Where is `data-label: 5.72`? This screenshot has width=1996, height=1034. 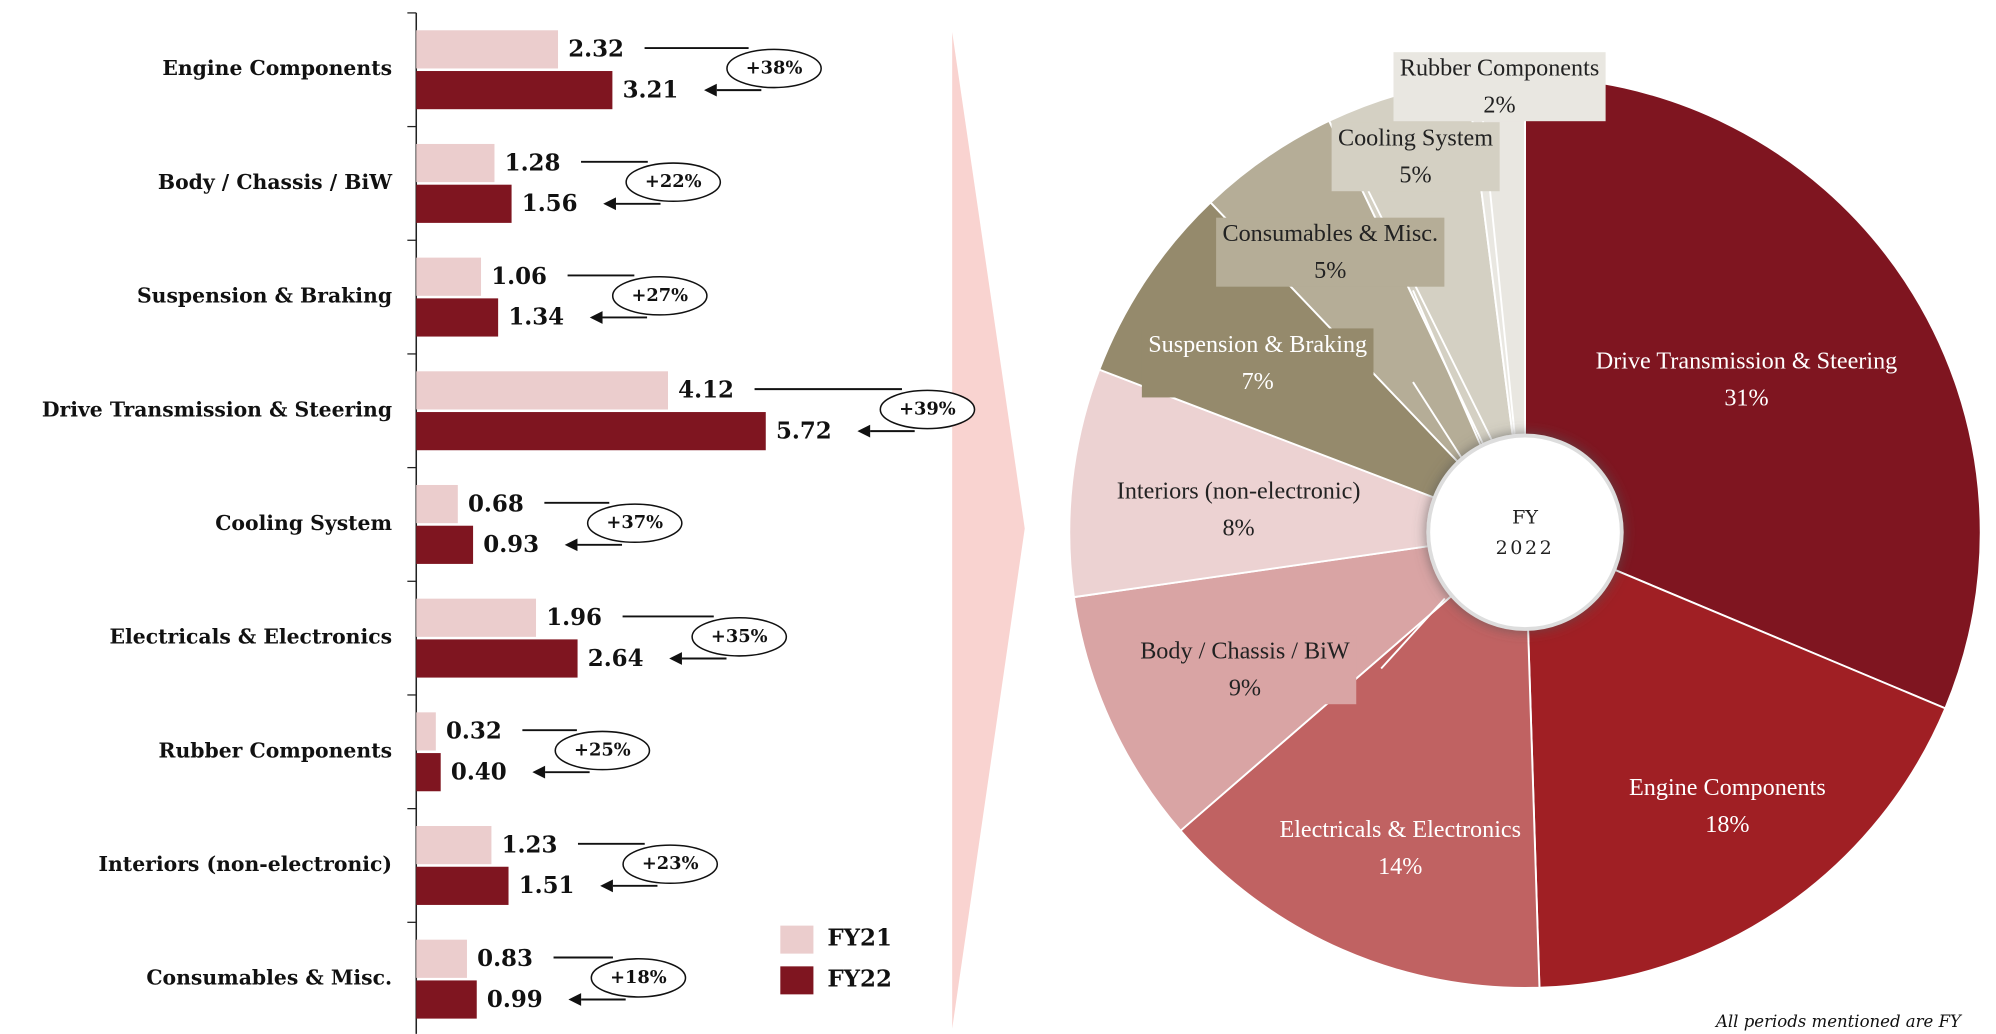
data-label: 5.72 is located at coordinates (804, 430).